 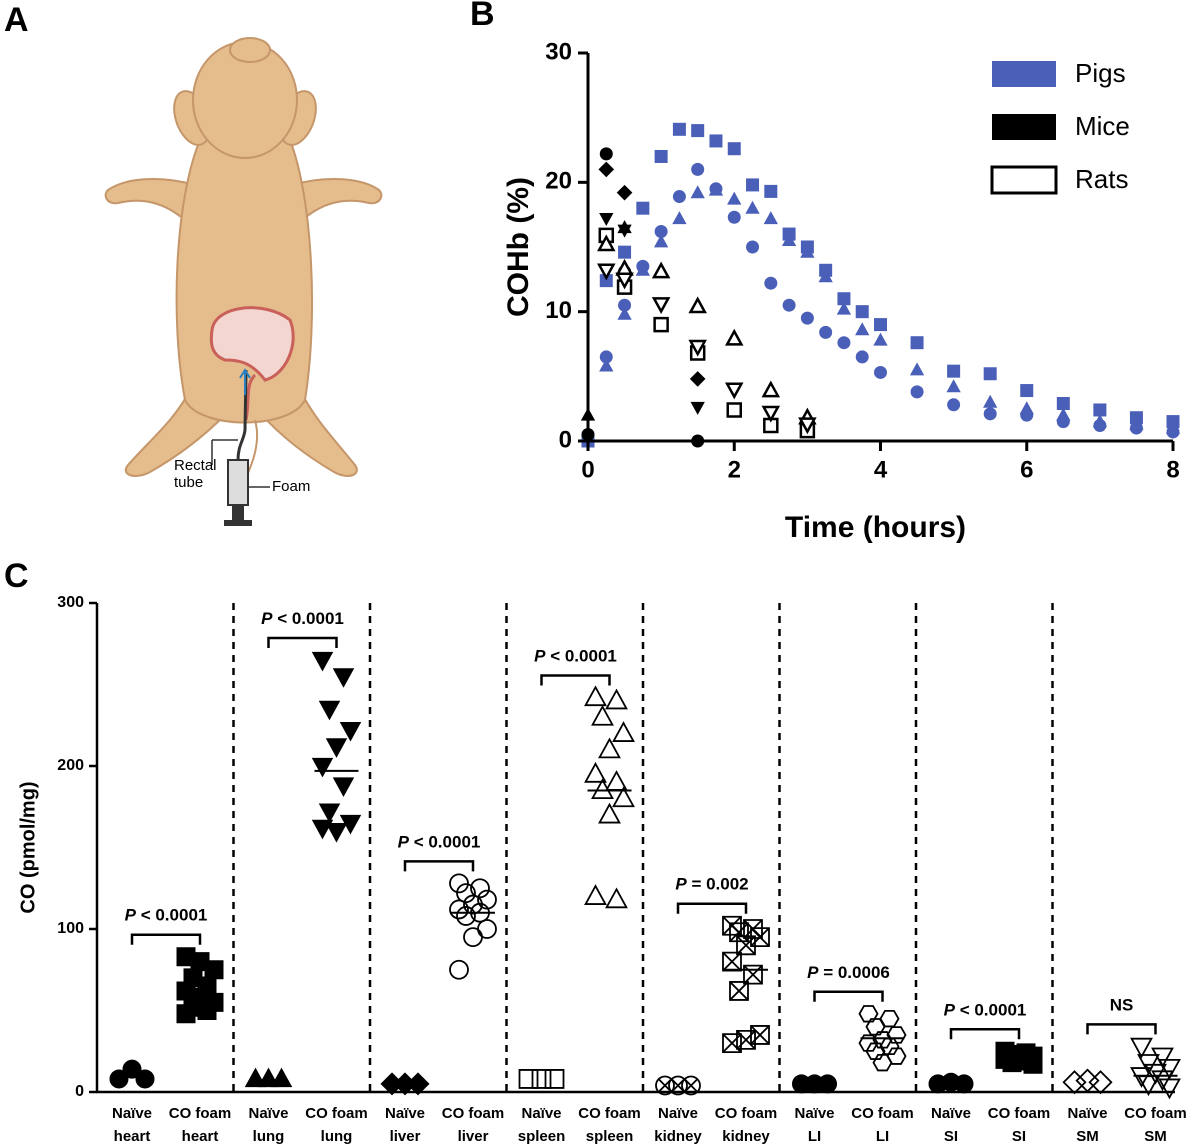 I want to click on y-axis-title: COHb (%), so click(x=518, y=247).